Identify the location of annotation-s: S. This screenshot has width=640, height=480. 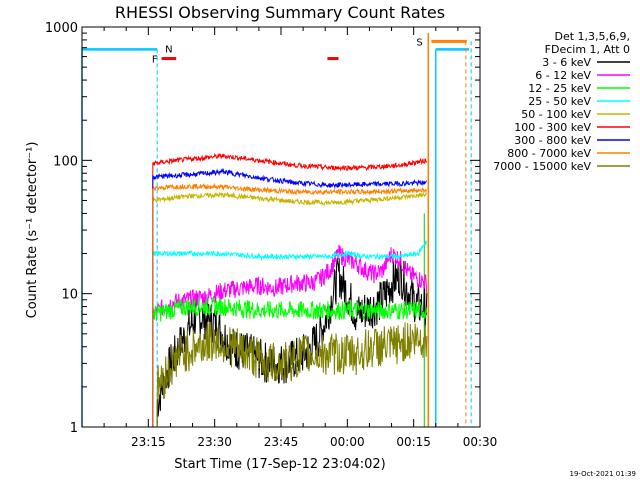
(419, 42).